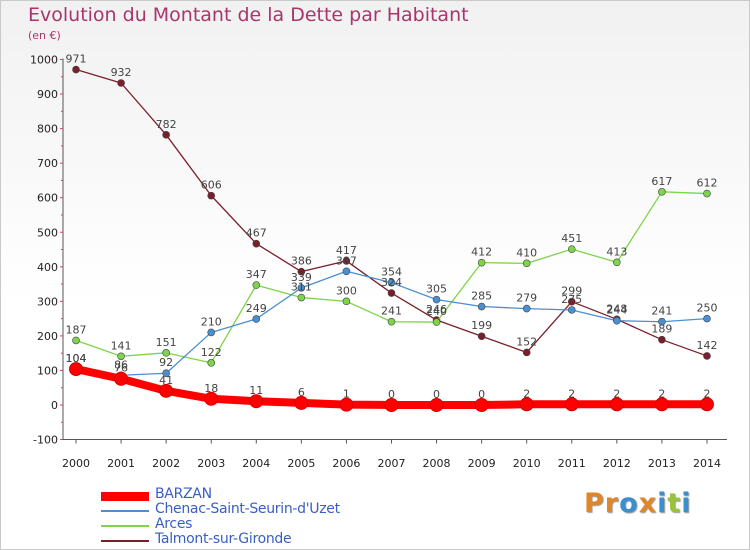 This screenshot has width=750, height=550. What do you see at coordinates (706, 183) in the screenshot?
I see `data-label-2: 612` at bounding box center [706, 183].